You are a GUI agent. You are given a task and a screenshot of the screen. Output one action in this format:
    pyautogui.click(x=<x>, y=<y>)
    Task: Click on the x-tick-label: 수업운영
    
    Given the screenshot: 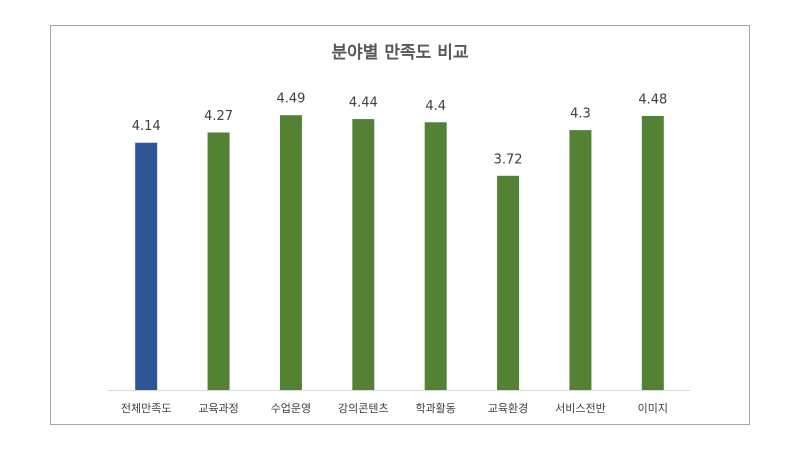 What is the action you would take?
    pyautogui.click(x=291, y=408)
    